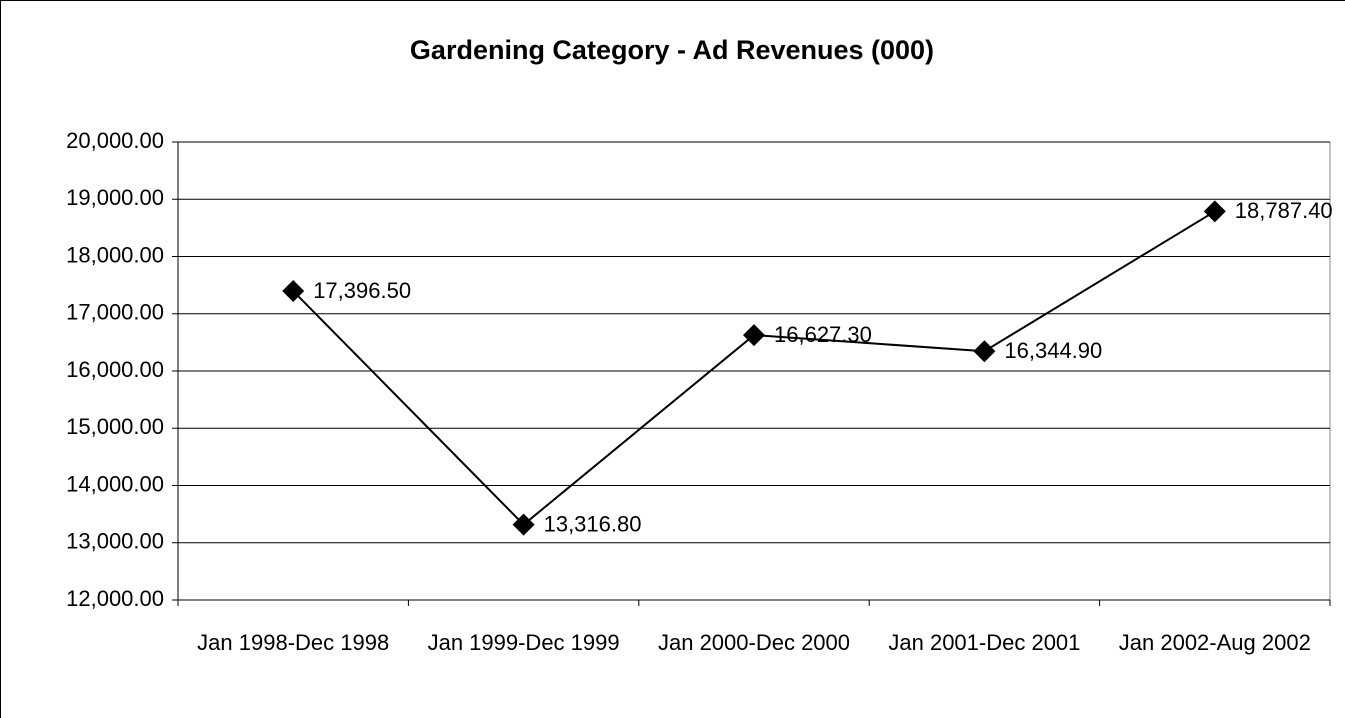  I want to click on y-tick-label: 12,000.00, so click(115, 598).